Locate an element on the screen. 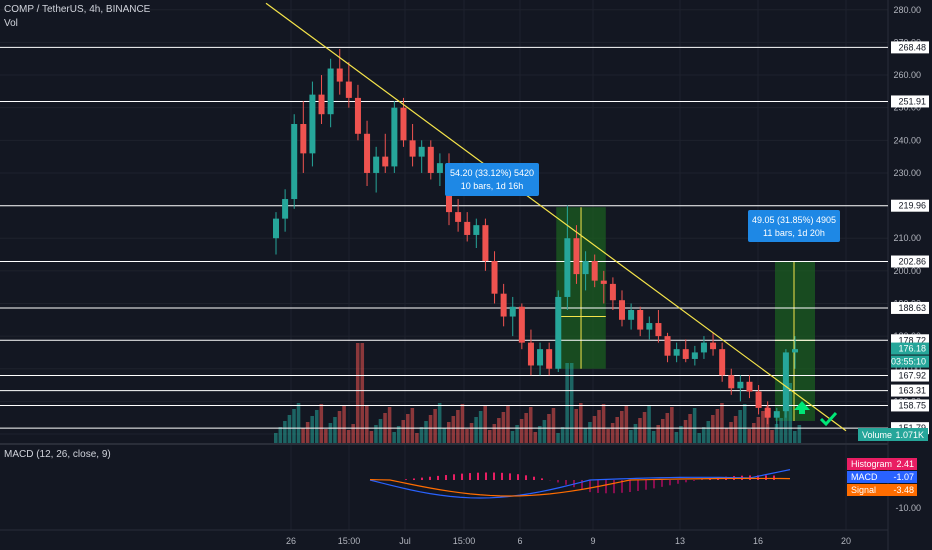 This screenshot has width=932, height=550. macd-badge-bg is located at coordinates (882, 464).